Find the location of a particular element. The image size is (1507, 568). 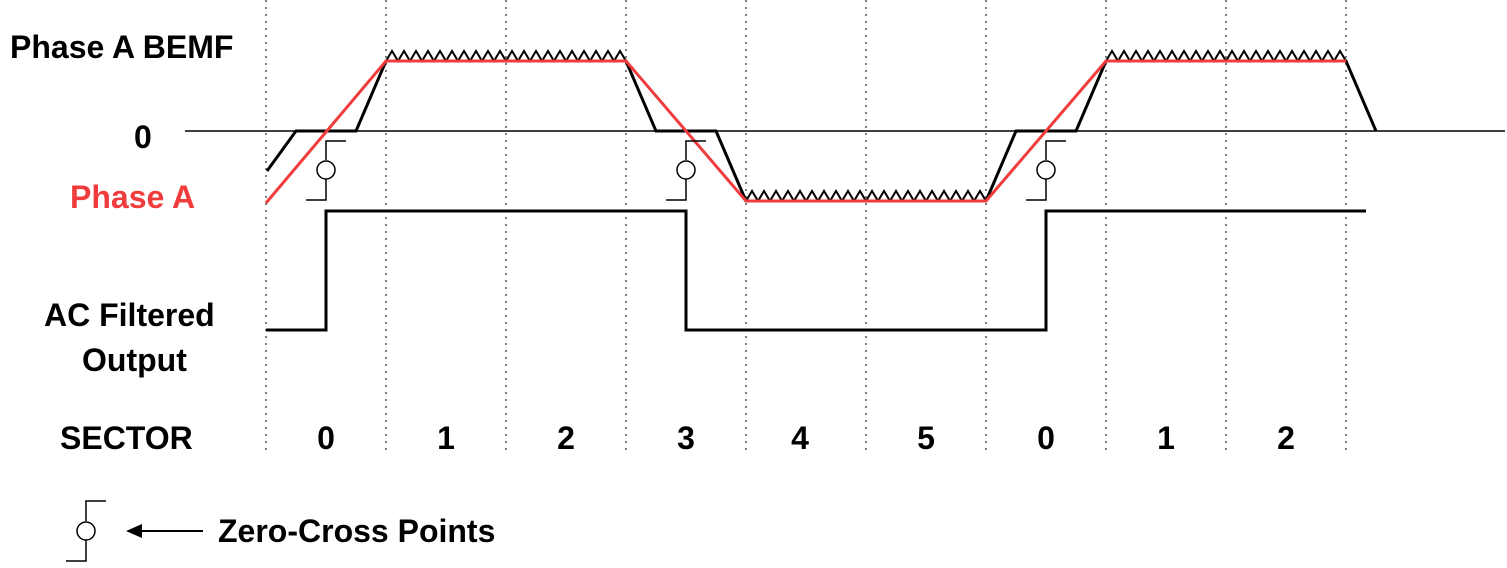

sector-label: SECTOR is located at coordinates (126, 438).